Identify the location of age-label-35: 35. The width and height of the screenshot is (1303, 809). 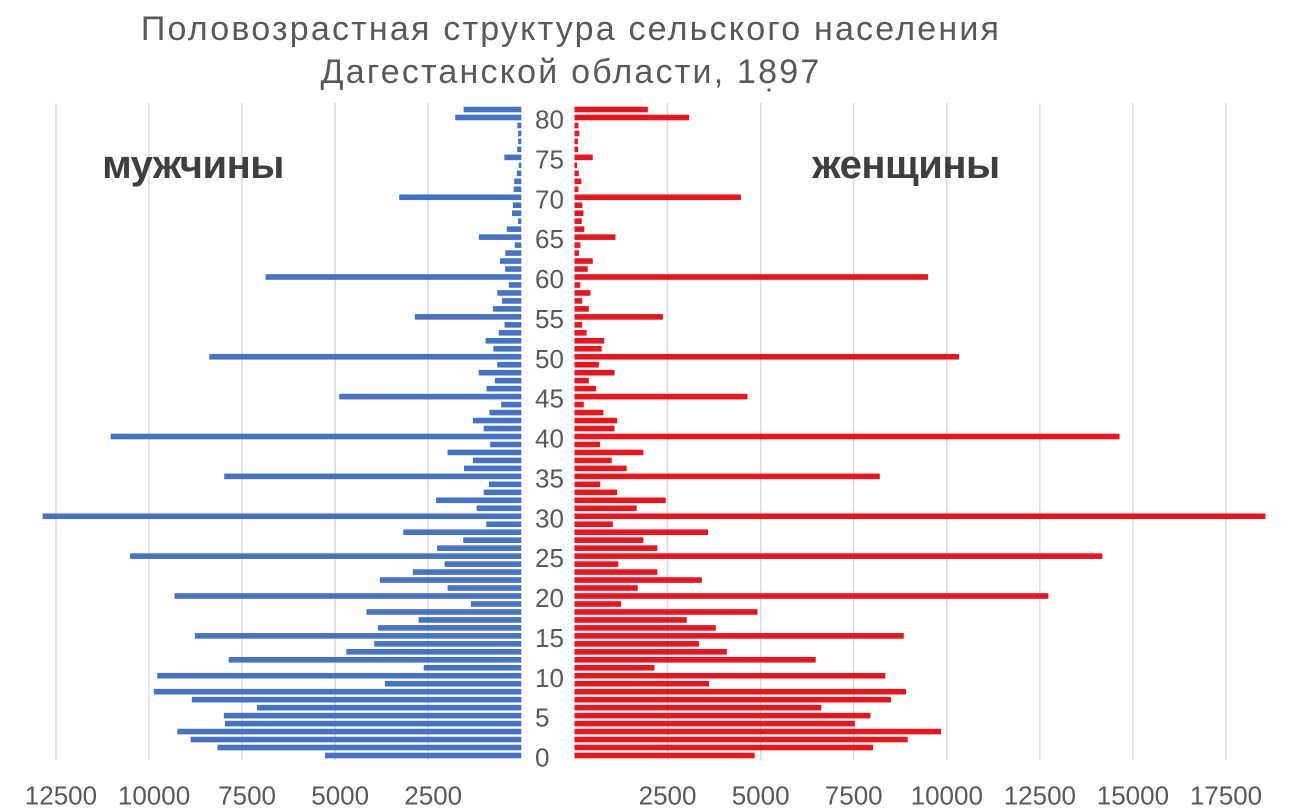
(549, 478).